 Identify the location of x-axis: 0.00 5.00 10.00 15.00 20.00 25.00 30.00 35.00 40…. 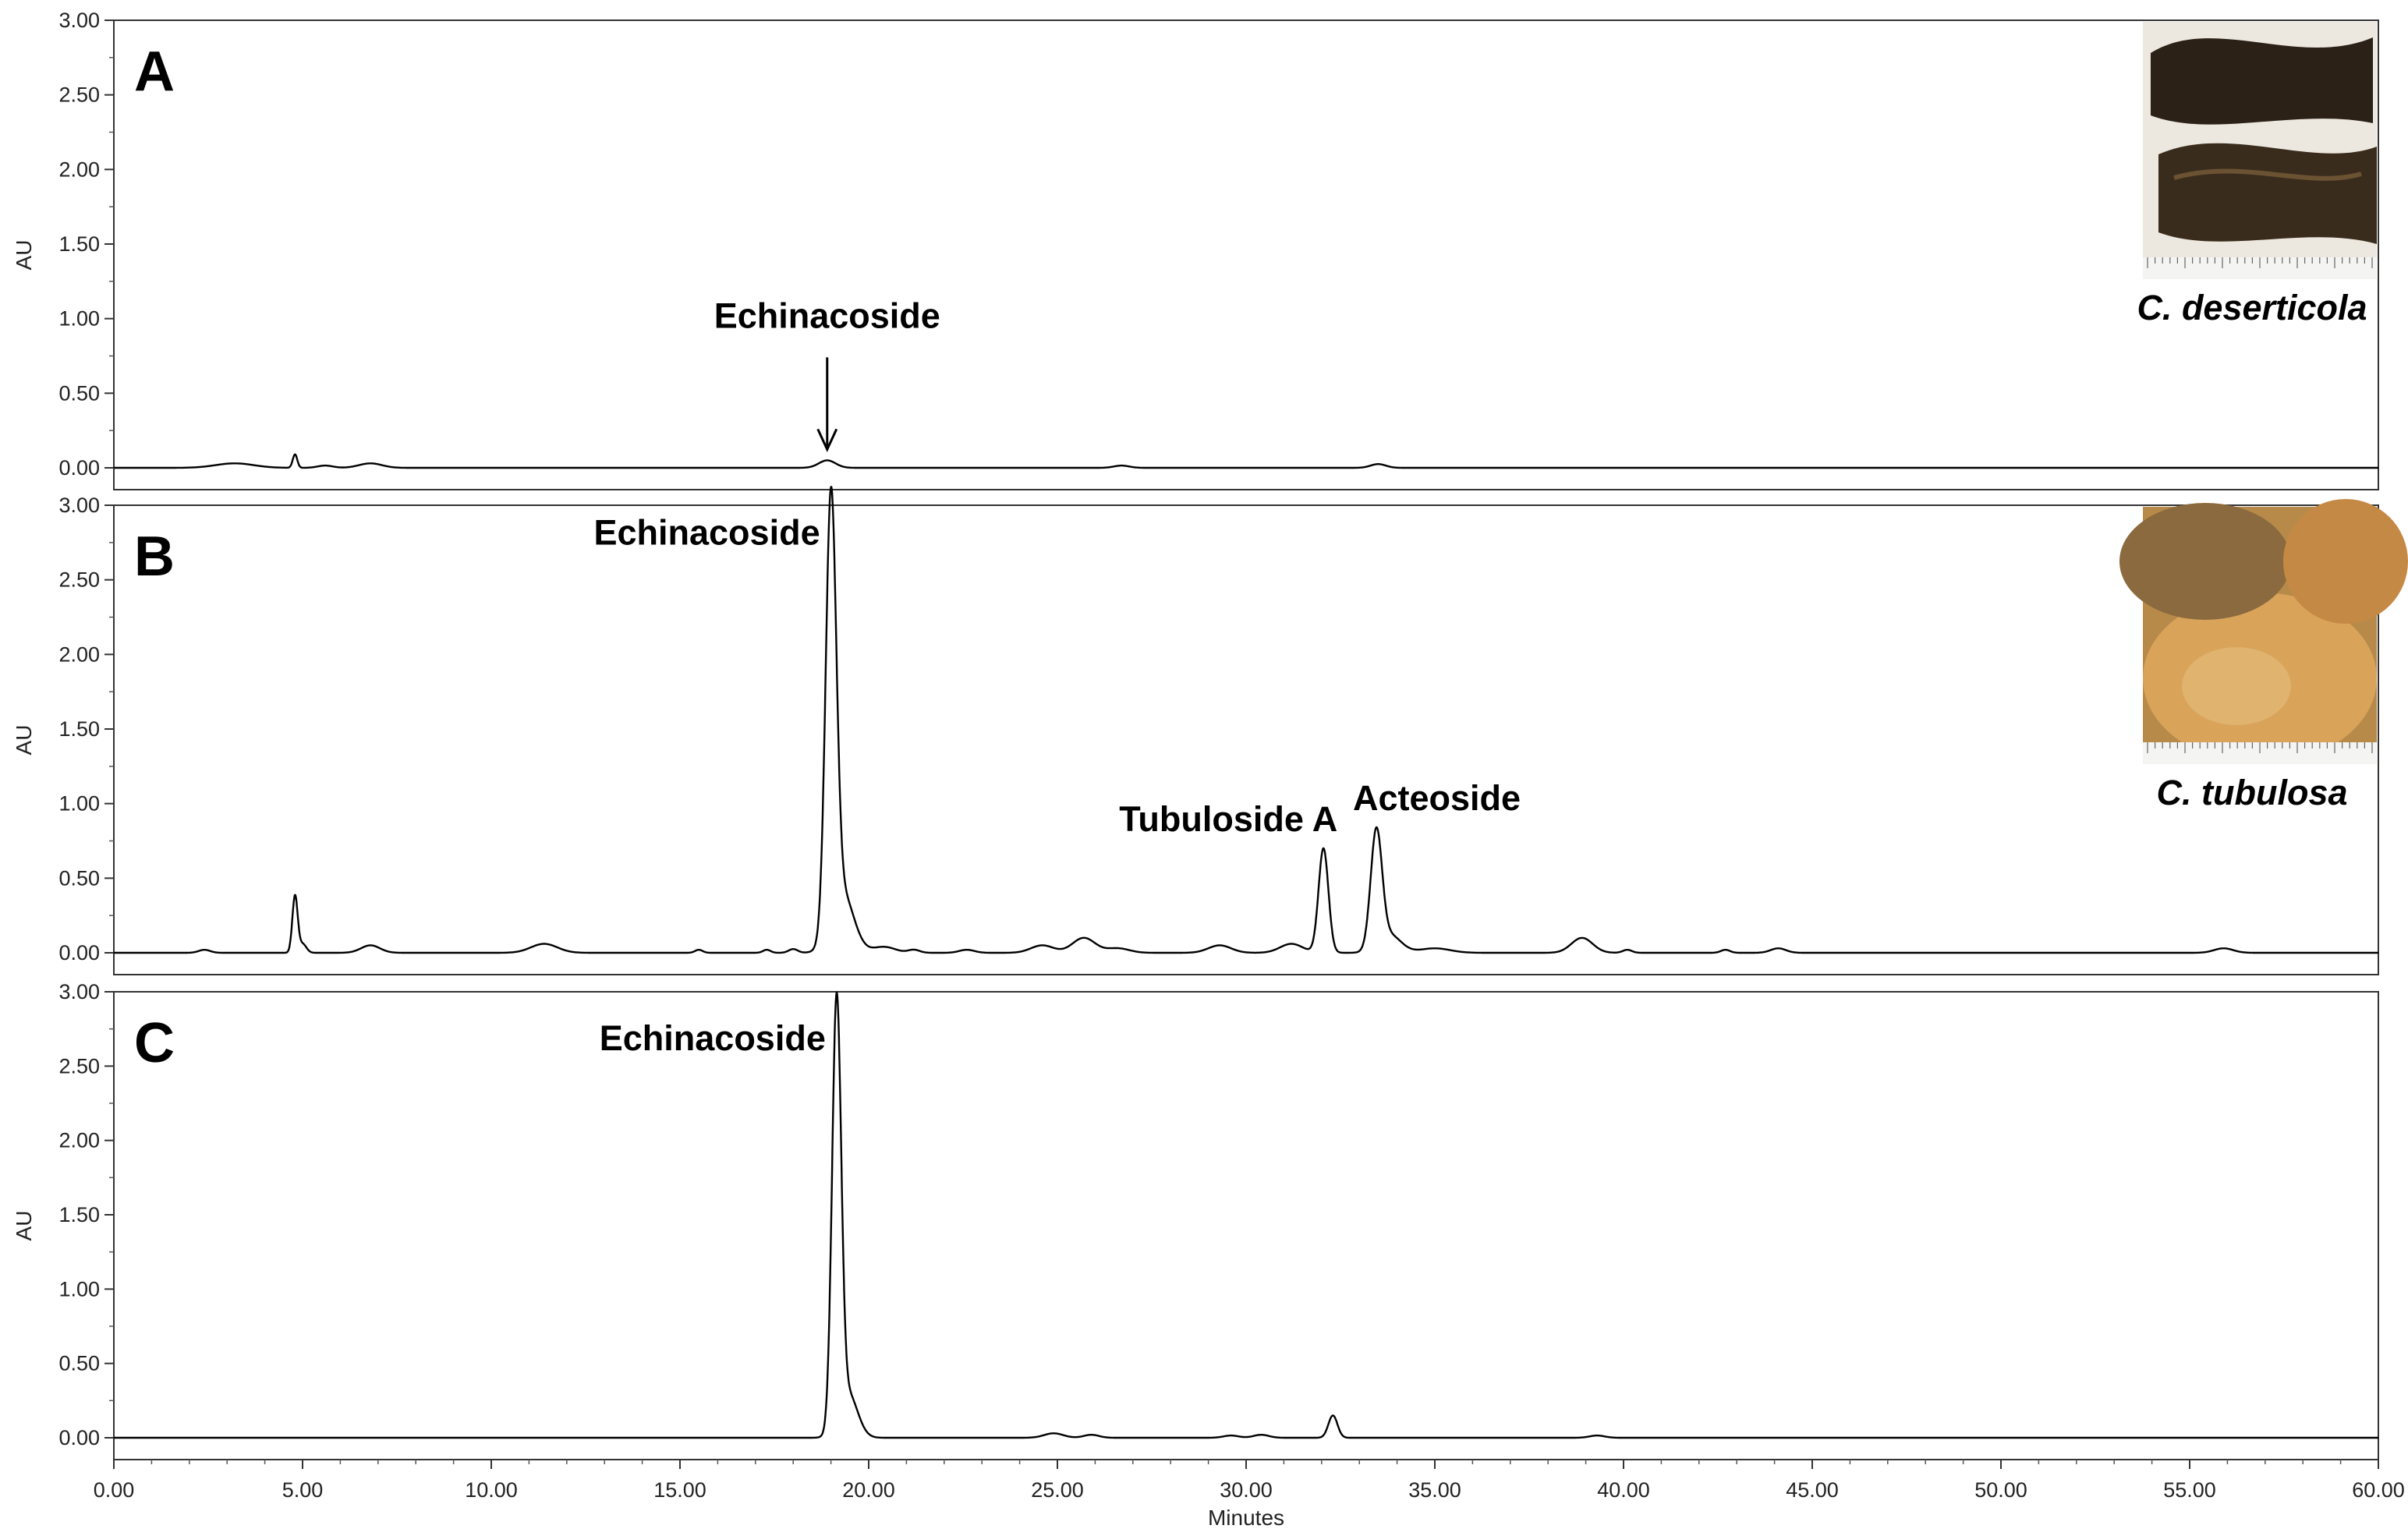
(1249, 1481).